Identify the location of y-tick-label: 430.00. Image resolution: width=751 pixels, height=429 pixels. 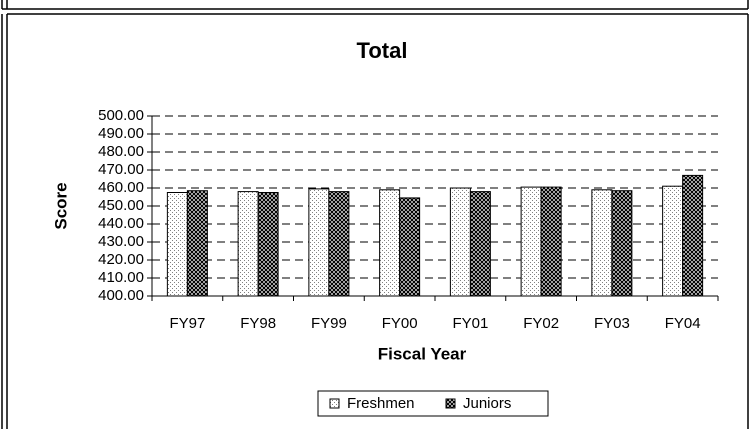
(121, 241).